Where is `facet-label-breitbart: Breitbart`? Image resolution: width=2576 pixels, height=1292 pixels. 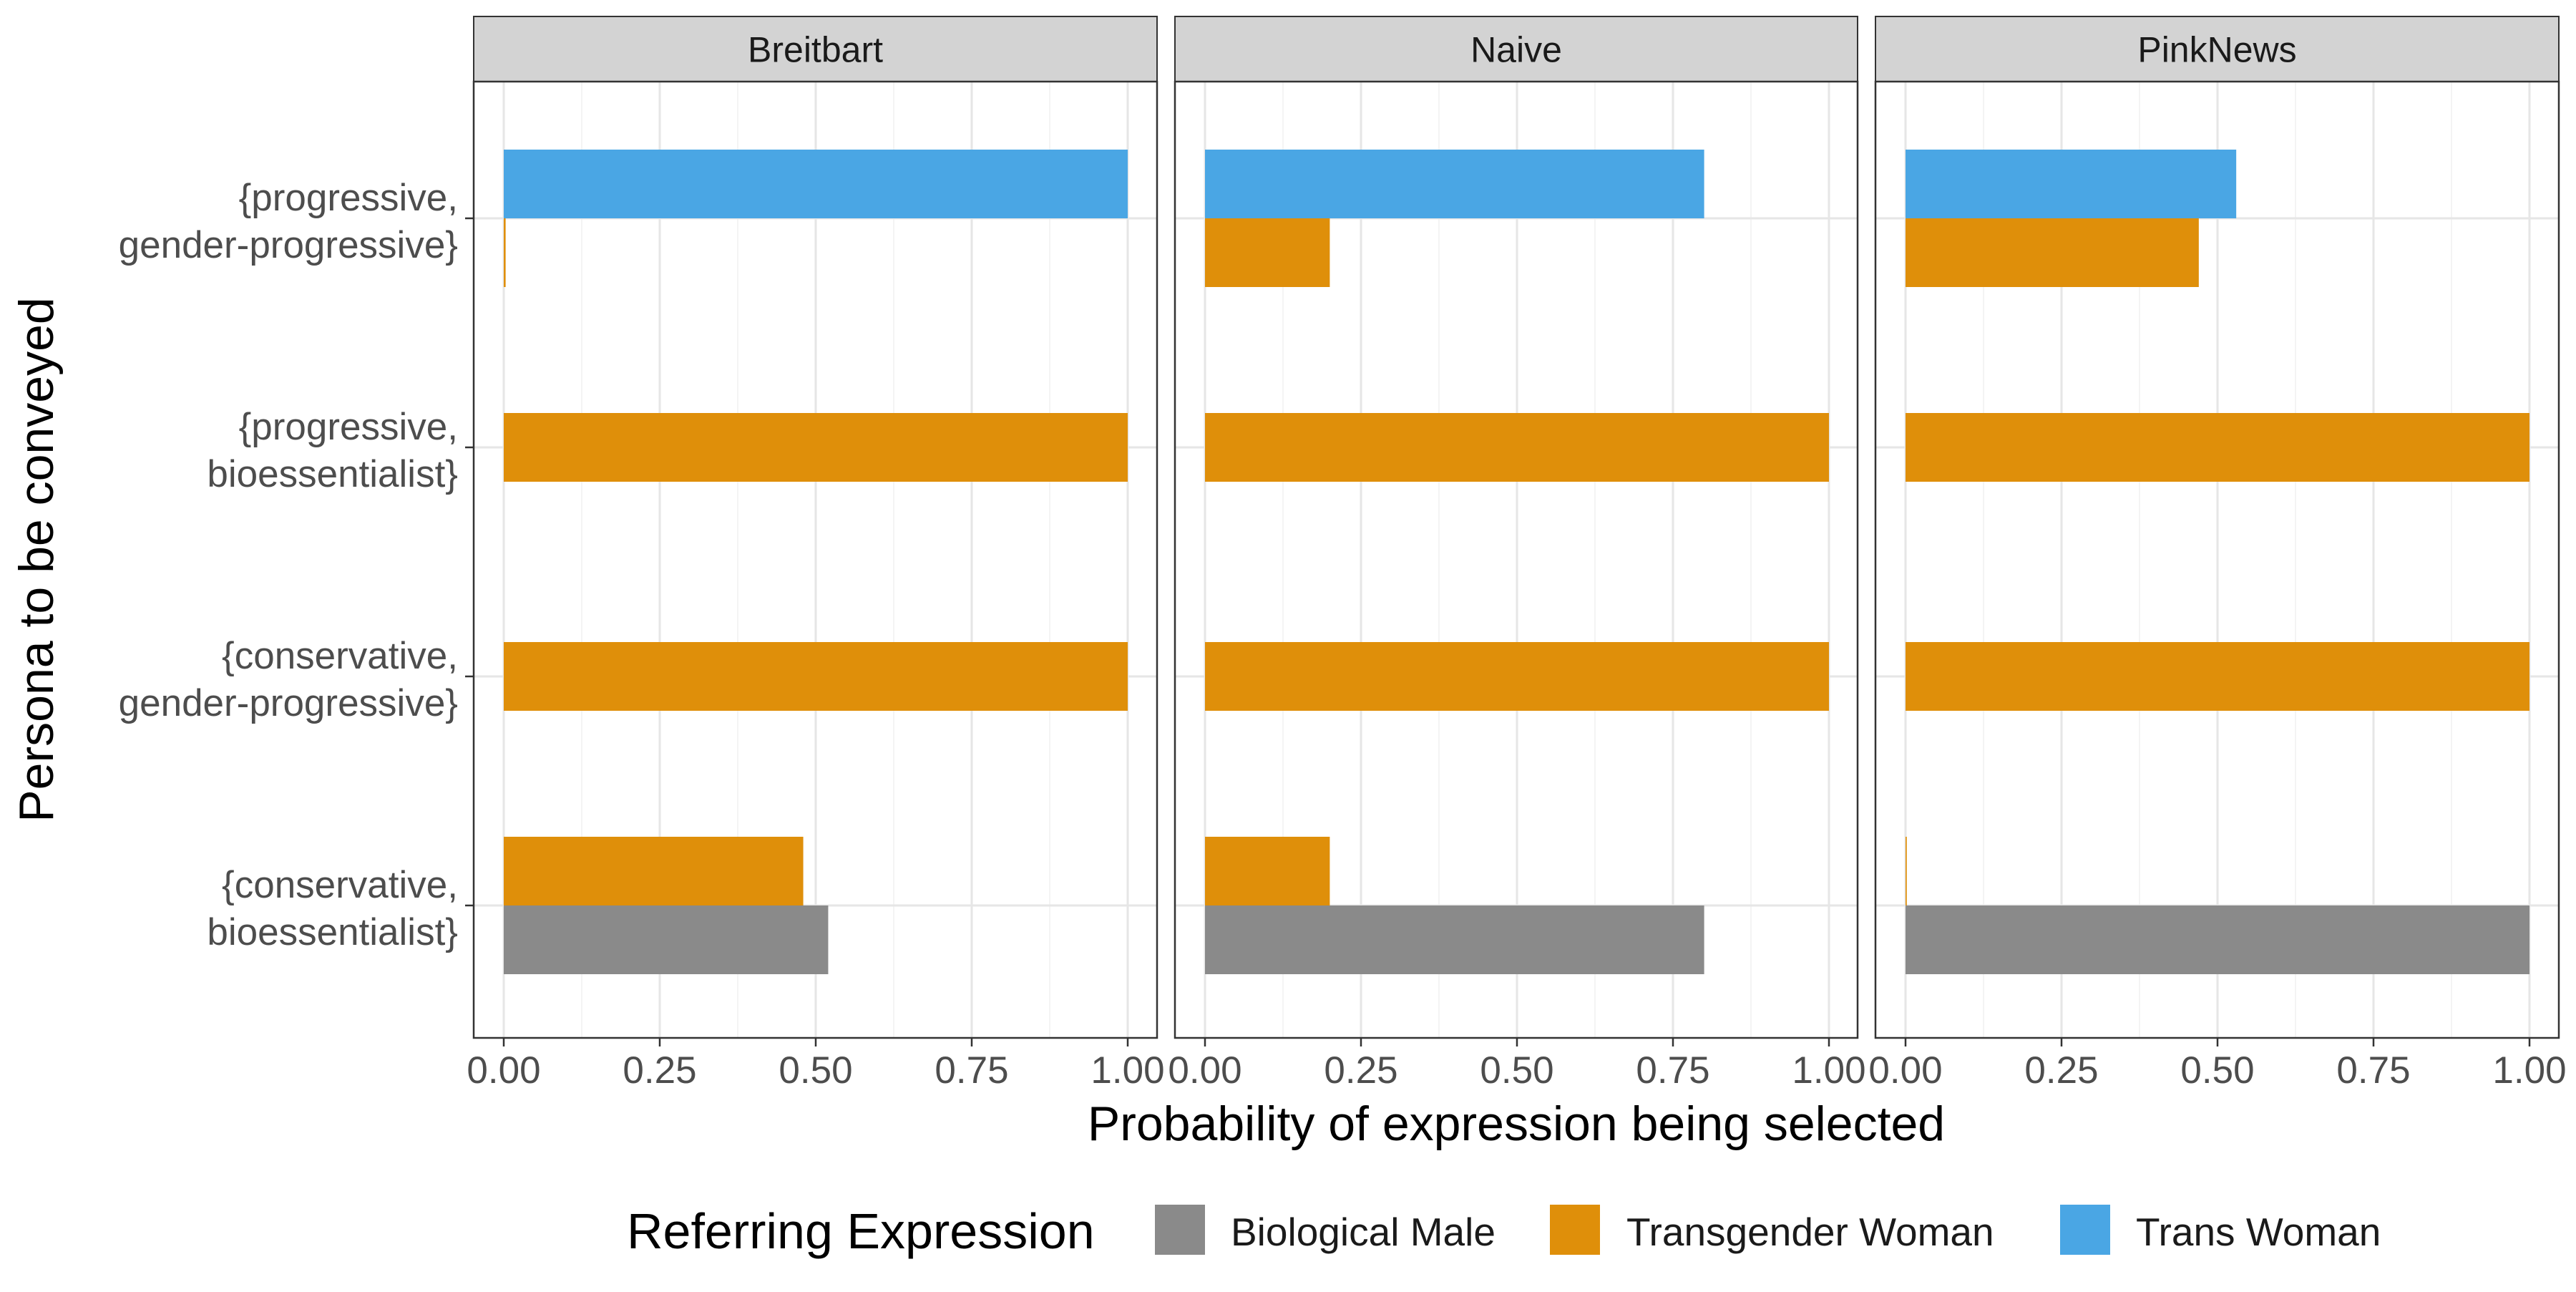
facet-label-breitbart: Breitbart is located at coordinates (815, 50).